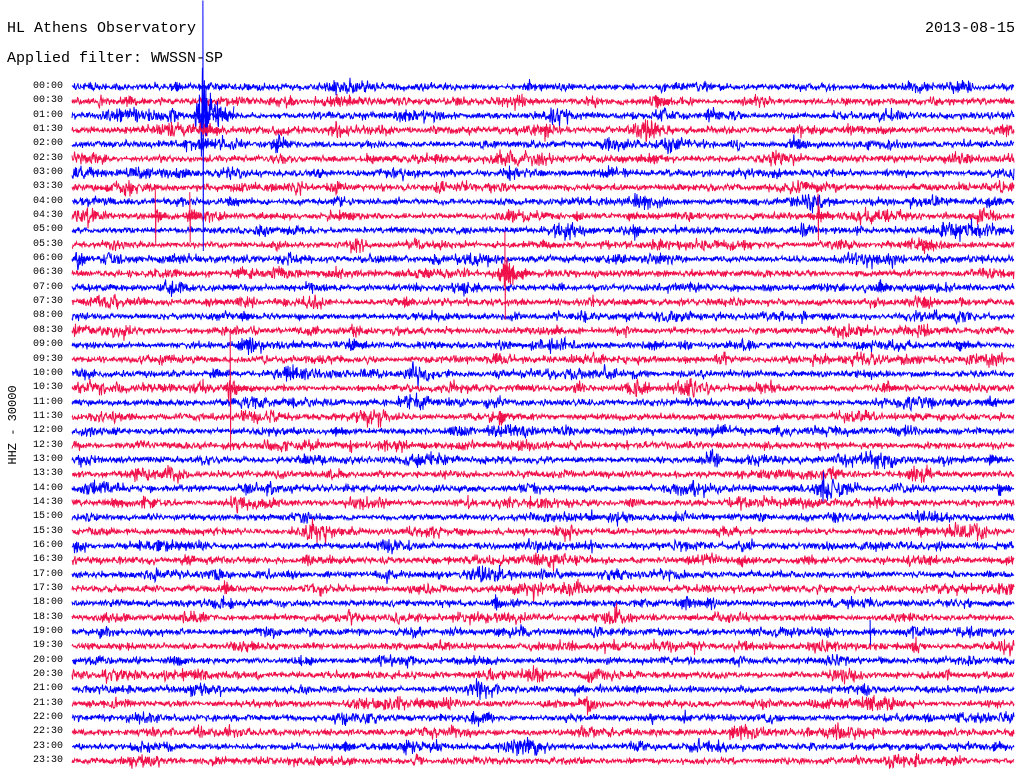  Describe the element at coordinates (47, 129) in the screenshot. I see `time-label-0130: 01:30` at that location.